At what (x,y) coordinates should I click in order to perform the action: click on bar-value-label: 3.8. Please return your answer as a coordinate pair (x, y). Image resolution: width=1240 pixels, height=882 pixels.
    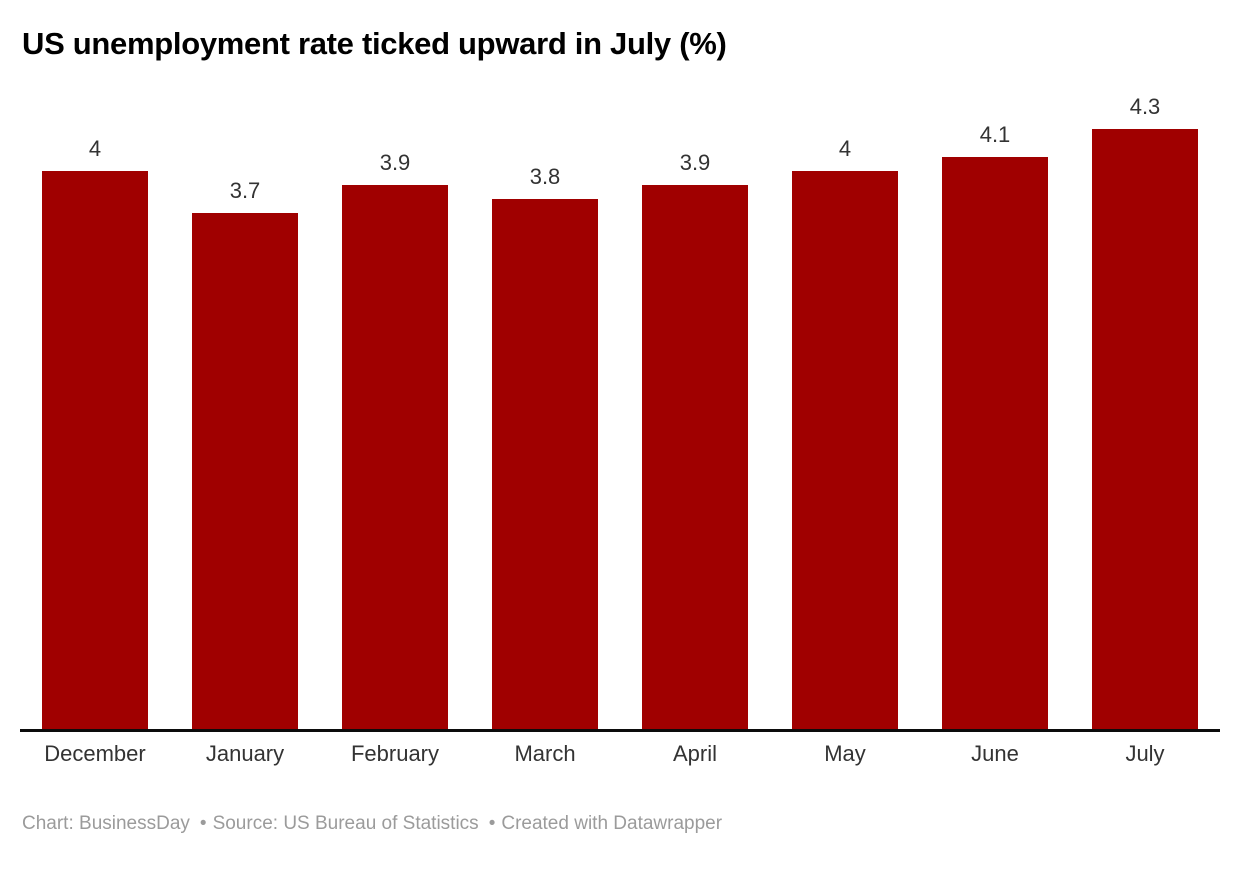
    Looking at the image, I should click on (545, 176).